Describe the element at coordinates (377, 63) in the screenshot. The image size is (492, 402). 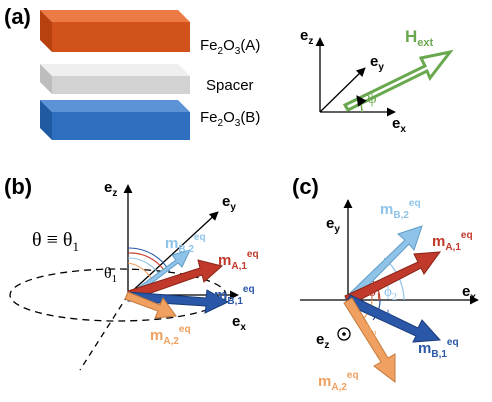
I see `axis-label-ey-a: ey` at that location.